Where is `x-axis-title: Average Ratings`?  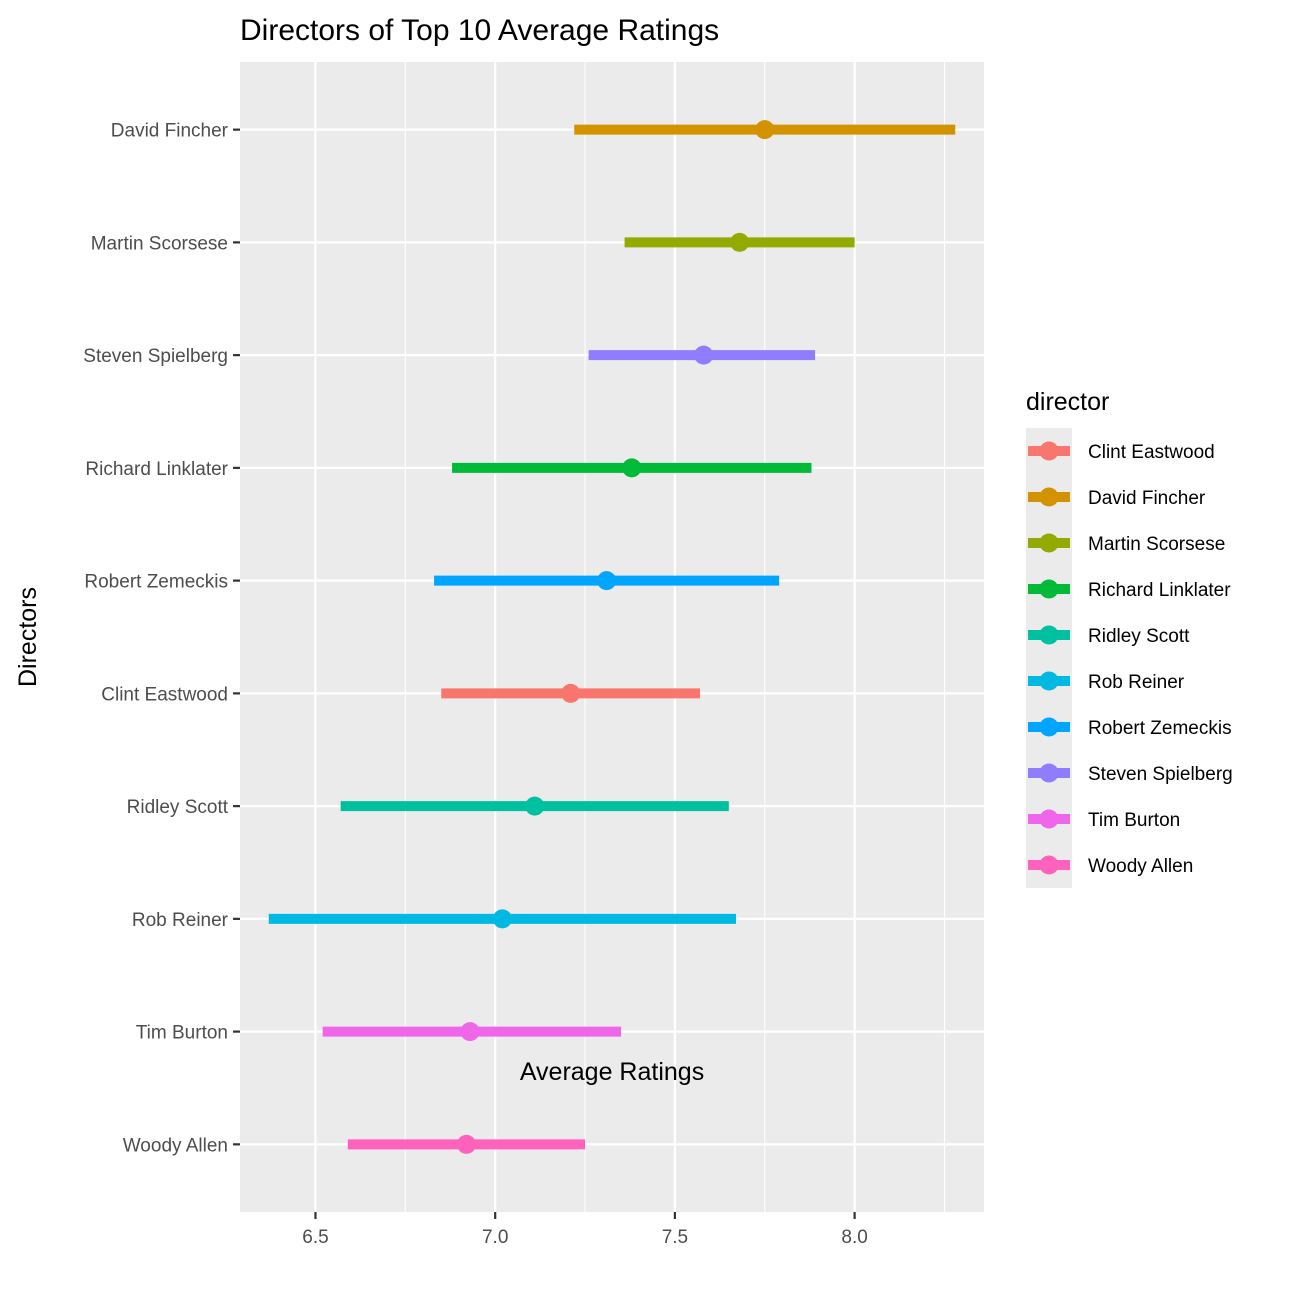
x-axis-title: Average Ratings is located at coordinates (612, 1072).